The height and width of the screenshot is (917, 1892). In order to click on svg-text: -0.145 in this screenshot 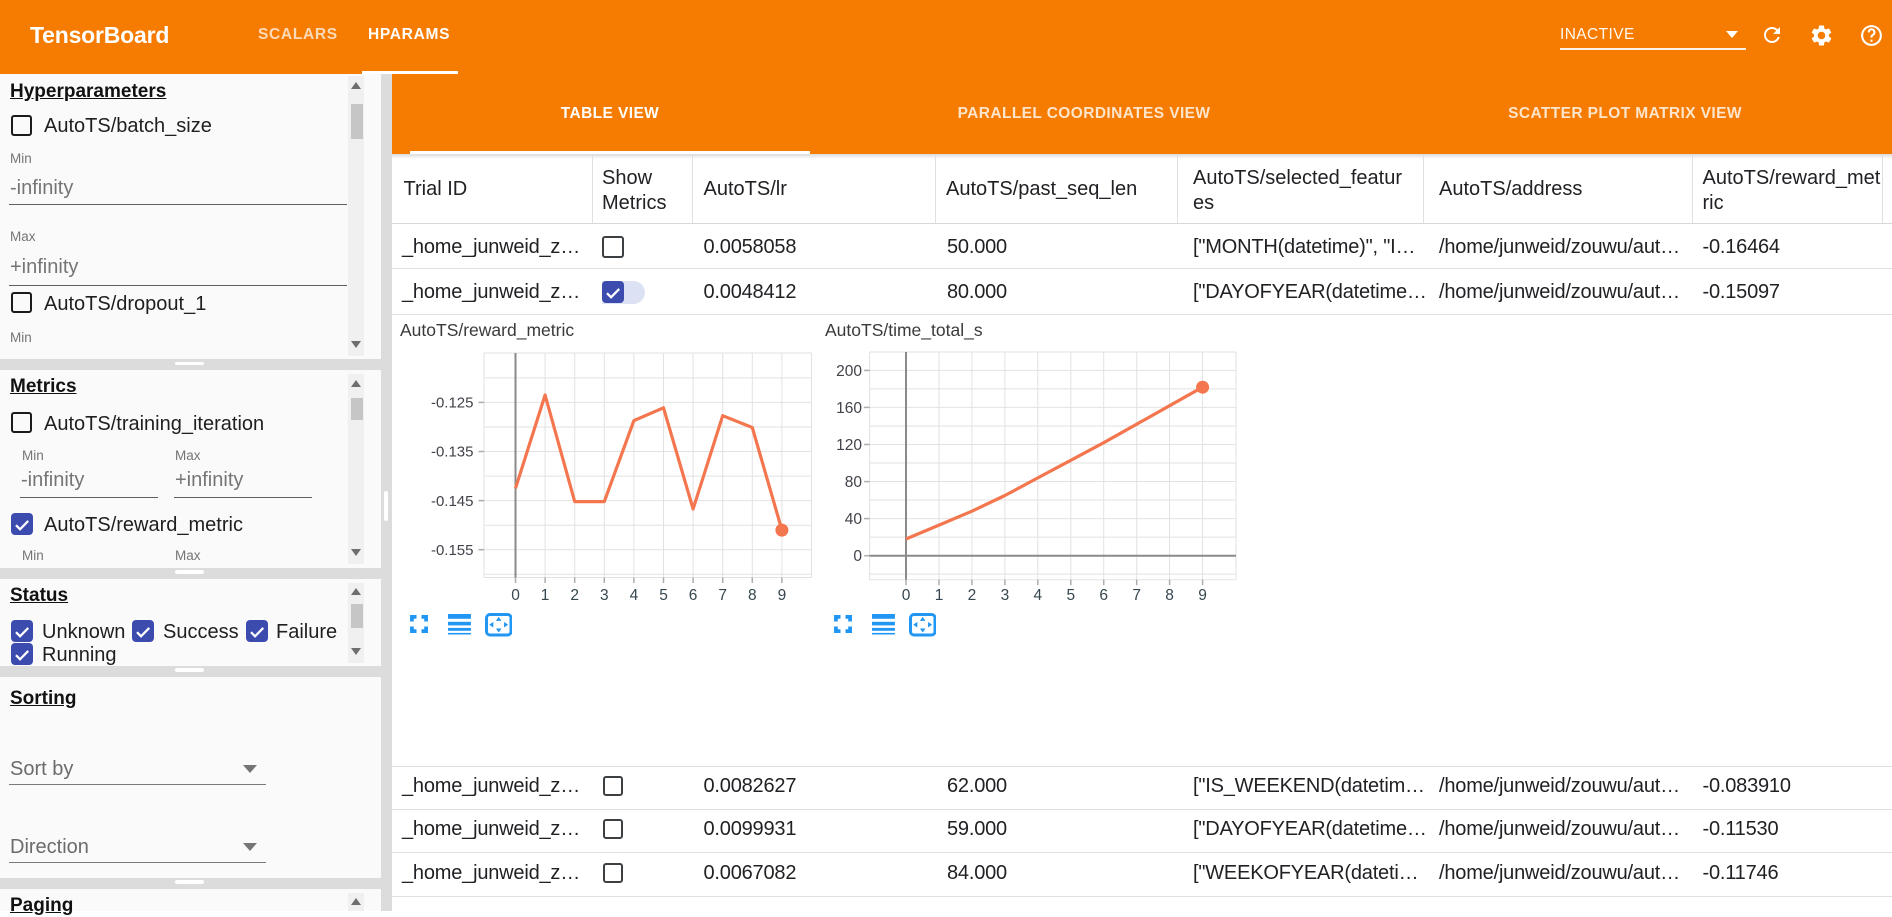, I will do `click(452, 501)`.